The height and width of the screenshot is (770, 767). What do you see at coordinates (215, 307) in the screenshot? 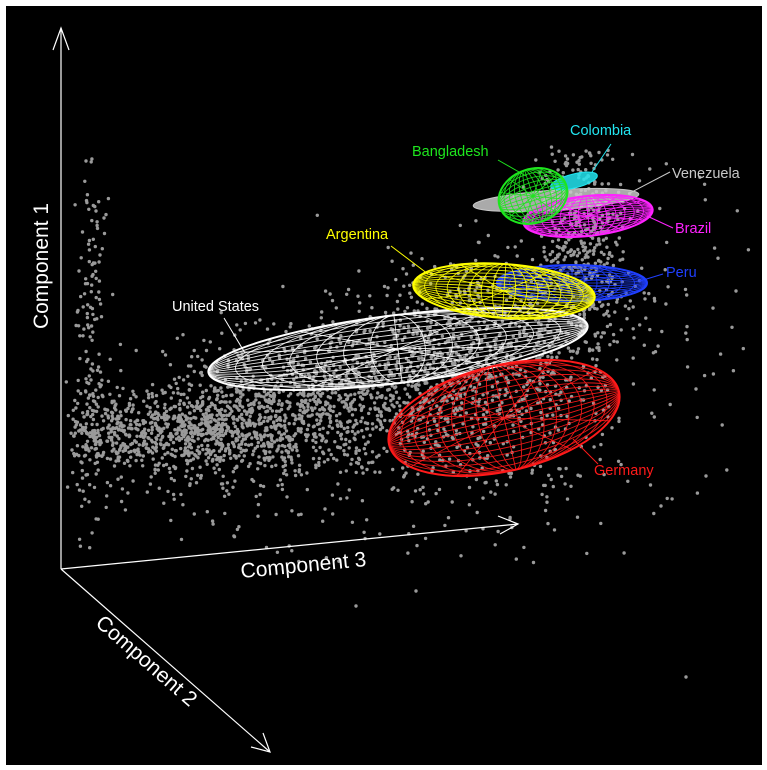
I see `label-united-states: United States` at bounding box center [215, 307].